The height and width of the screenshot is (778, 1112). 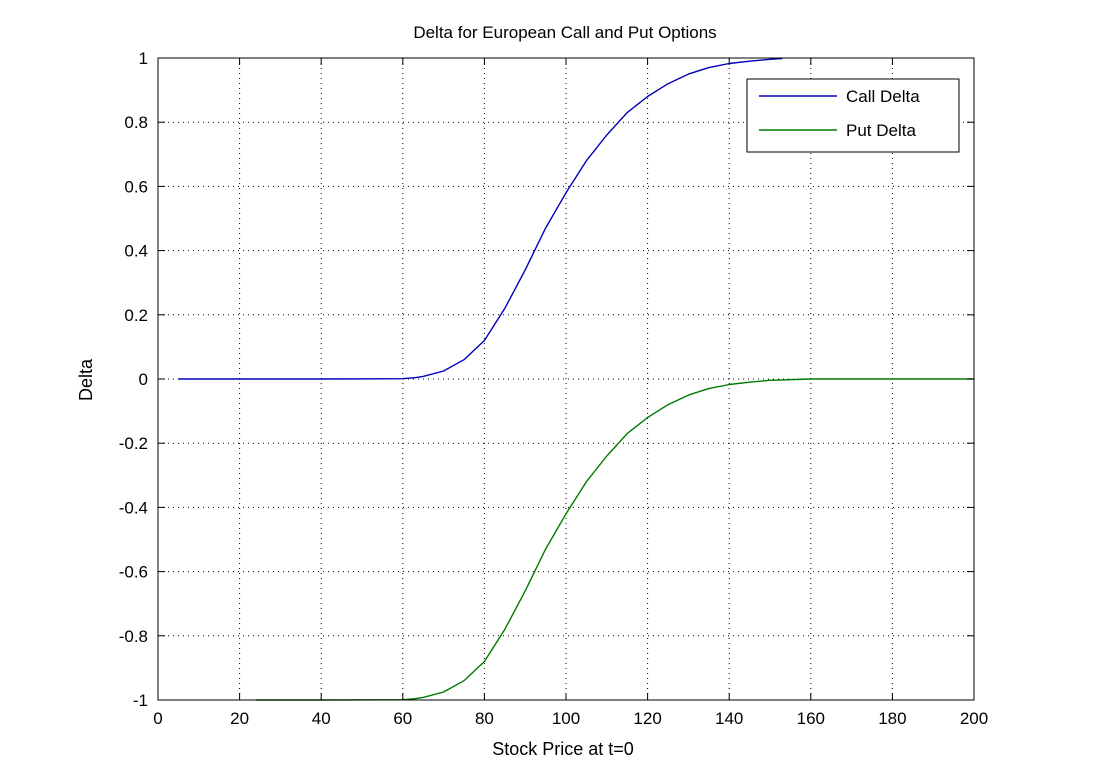 I want to click on y-tick-label: 0.8, so click(x=136, y=122).